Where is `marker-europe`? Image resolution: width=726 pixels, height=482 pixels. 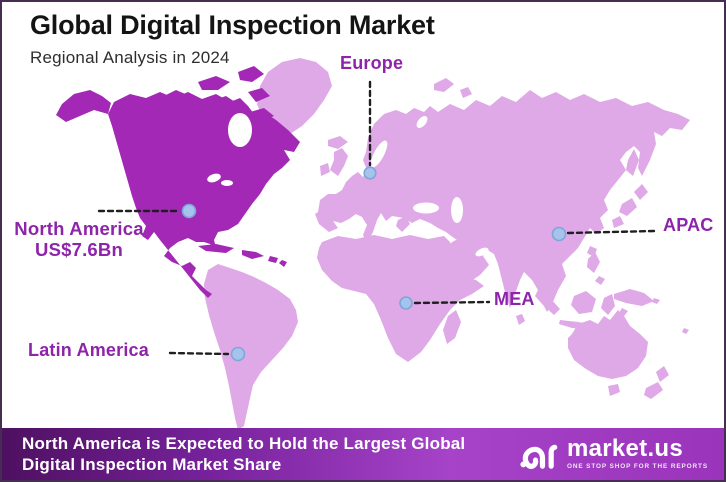
marker-europe is located at coordinates (370, 173).